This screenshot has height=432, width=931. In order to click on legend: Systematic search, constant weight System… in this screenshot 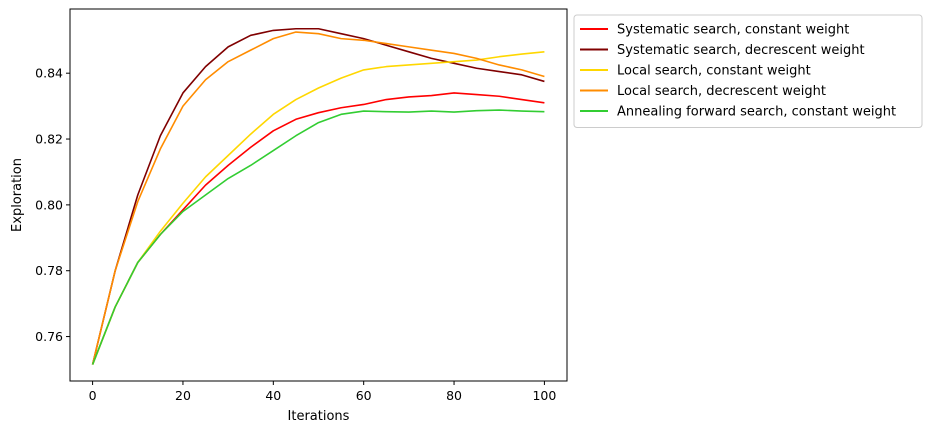, I will do `click(748, 71)`.